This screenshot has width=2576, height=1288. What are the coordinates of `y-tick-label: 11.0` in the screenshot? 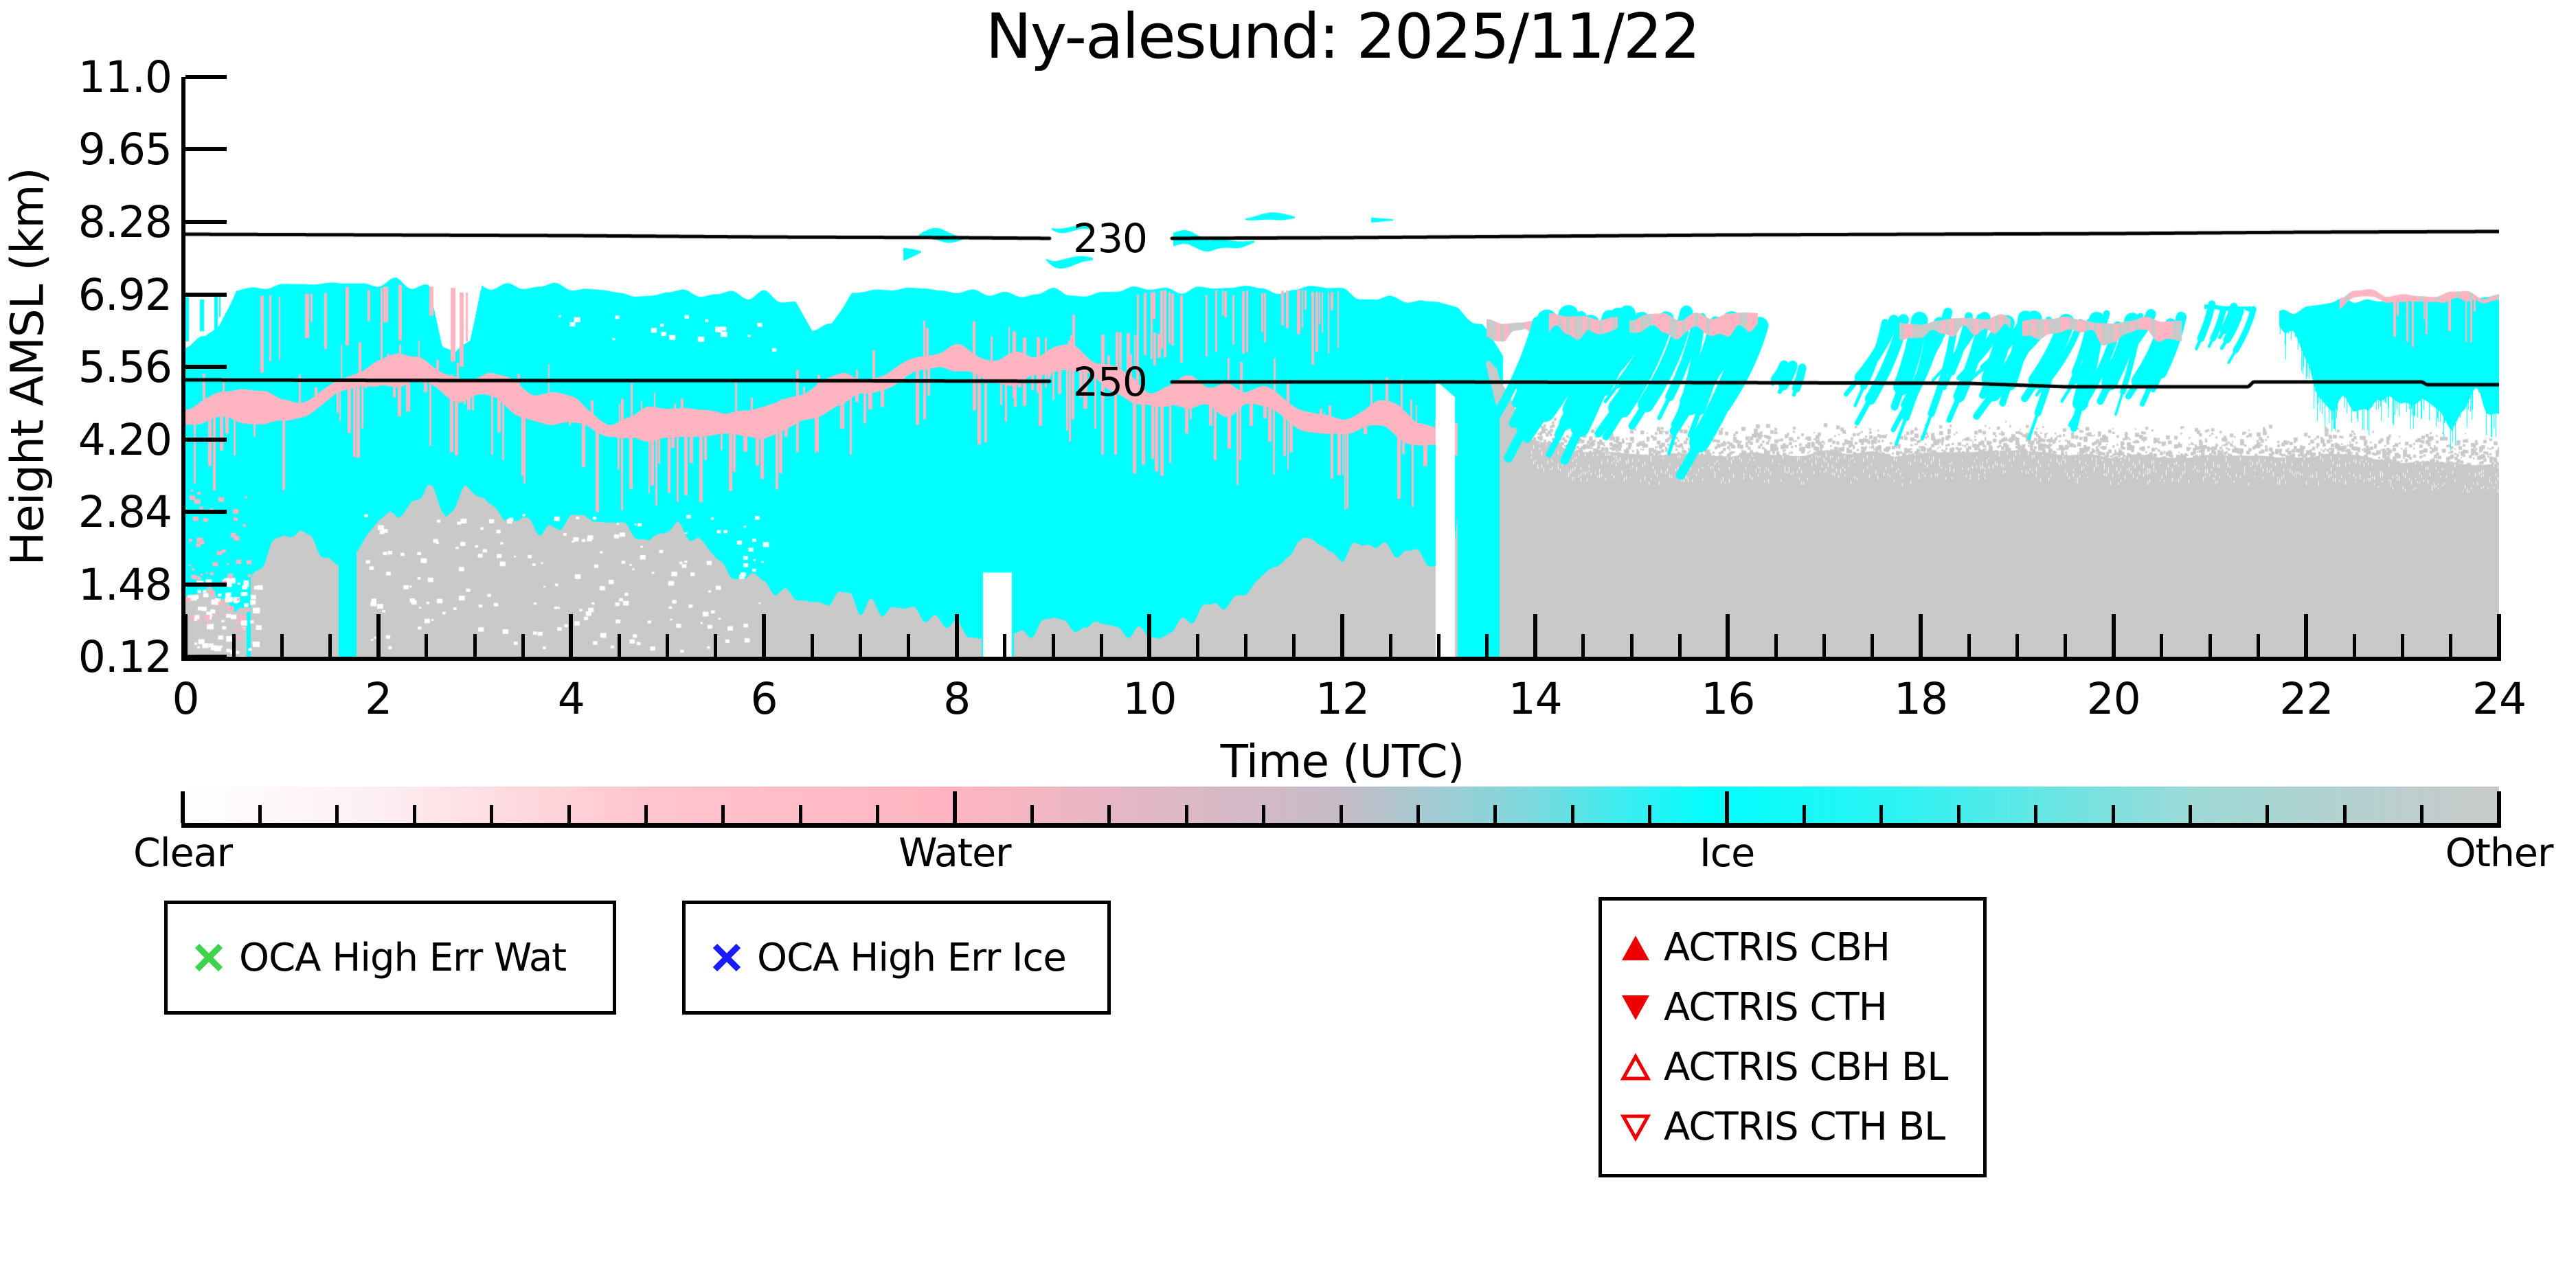 It's located at (125, 77).